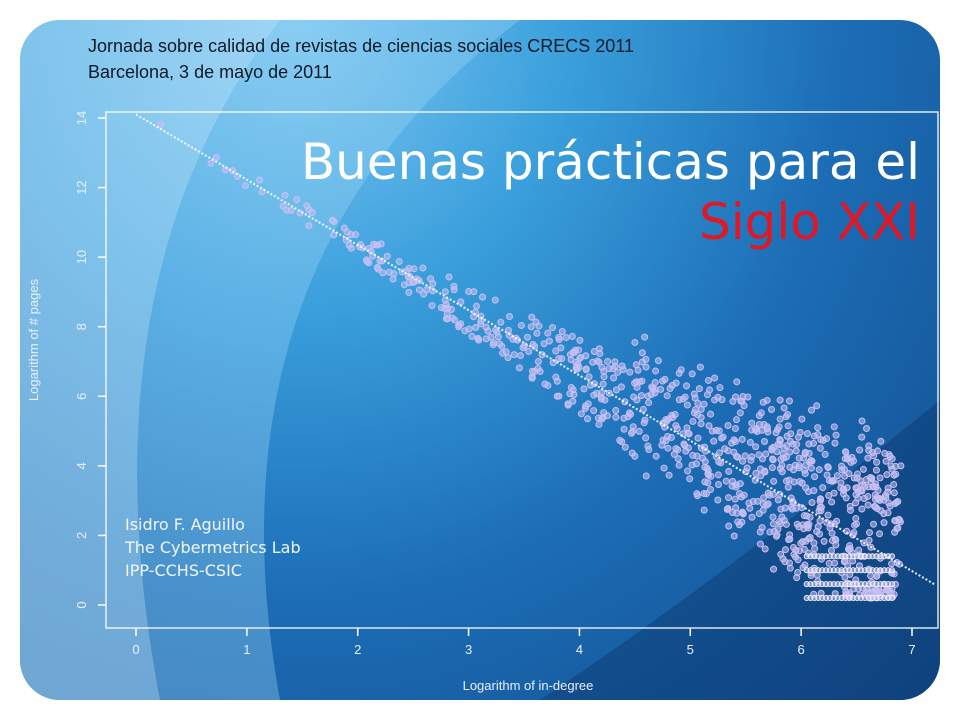 Image resolution: width=960 pixels, height=720 pixels. I want to click on x-tick-label: 5, so click(690, 649).